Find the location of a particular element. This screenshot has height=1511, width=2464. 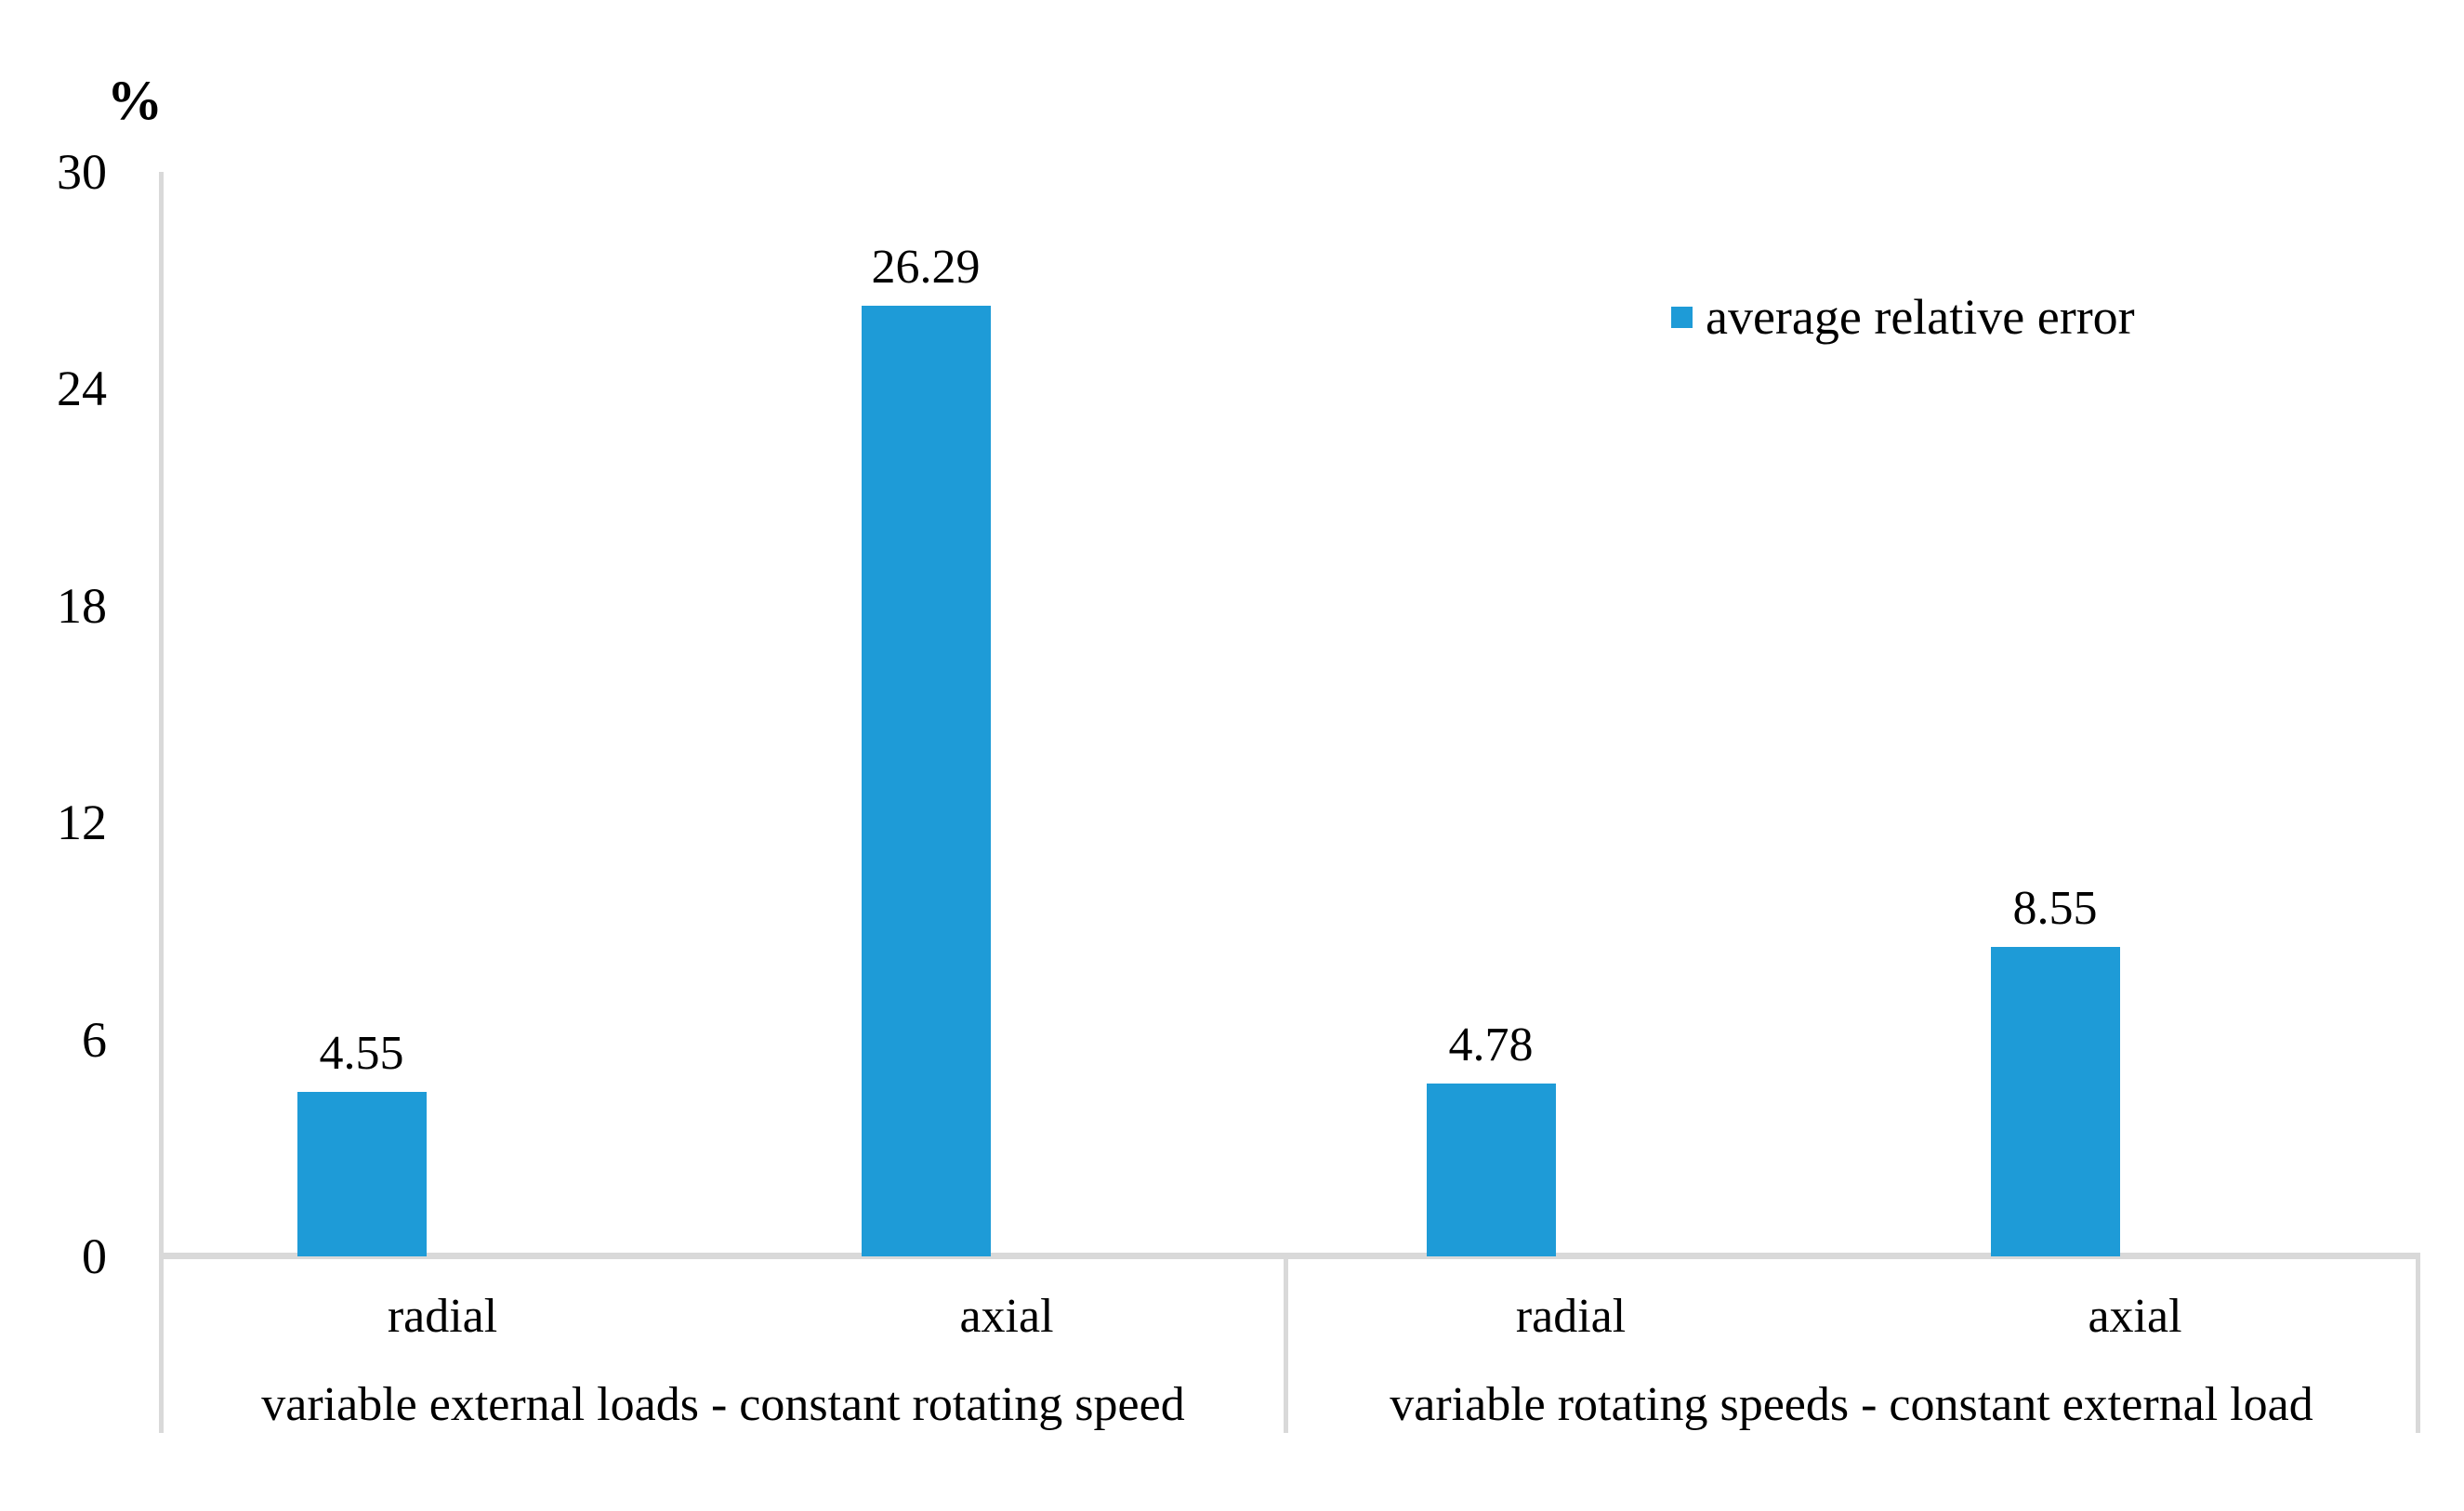

bar-axial-group1 is located at coordinates (926, 781).